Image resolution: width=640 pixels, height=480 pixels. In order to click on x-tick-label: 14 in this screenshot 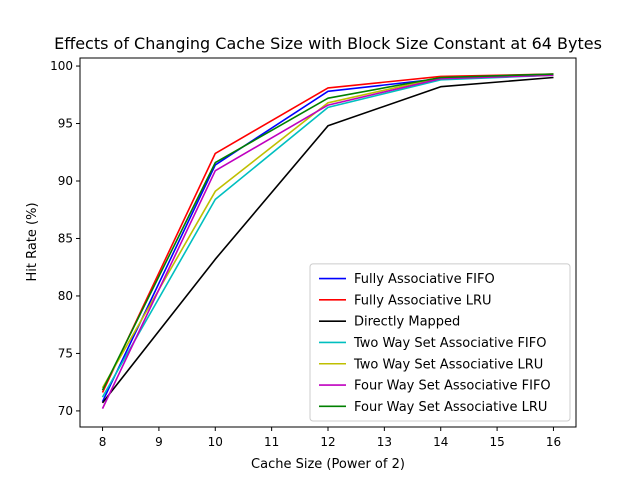, I will do `click(440, 442)`.